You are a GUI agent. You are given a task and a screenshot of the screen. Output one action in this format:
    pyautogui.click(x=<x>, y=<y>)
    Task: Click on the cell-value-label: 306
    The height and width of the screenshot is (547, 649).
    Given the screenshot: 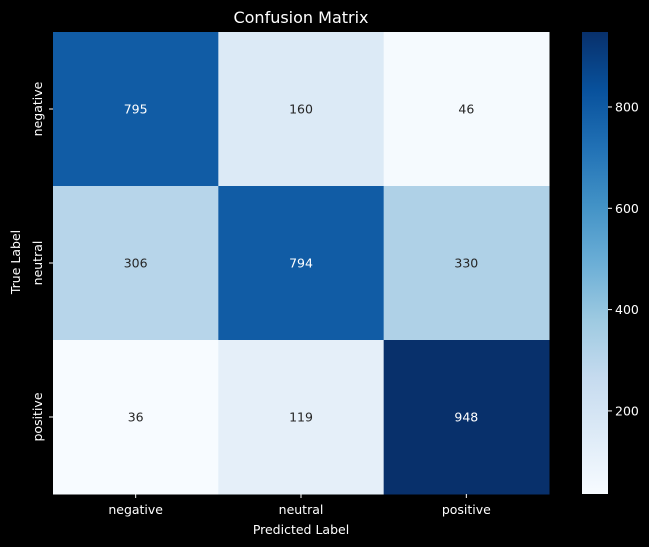 What is the action you would take?
    pyautogui.click(x=136, y=263)
    